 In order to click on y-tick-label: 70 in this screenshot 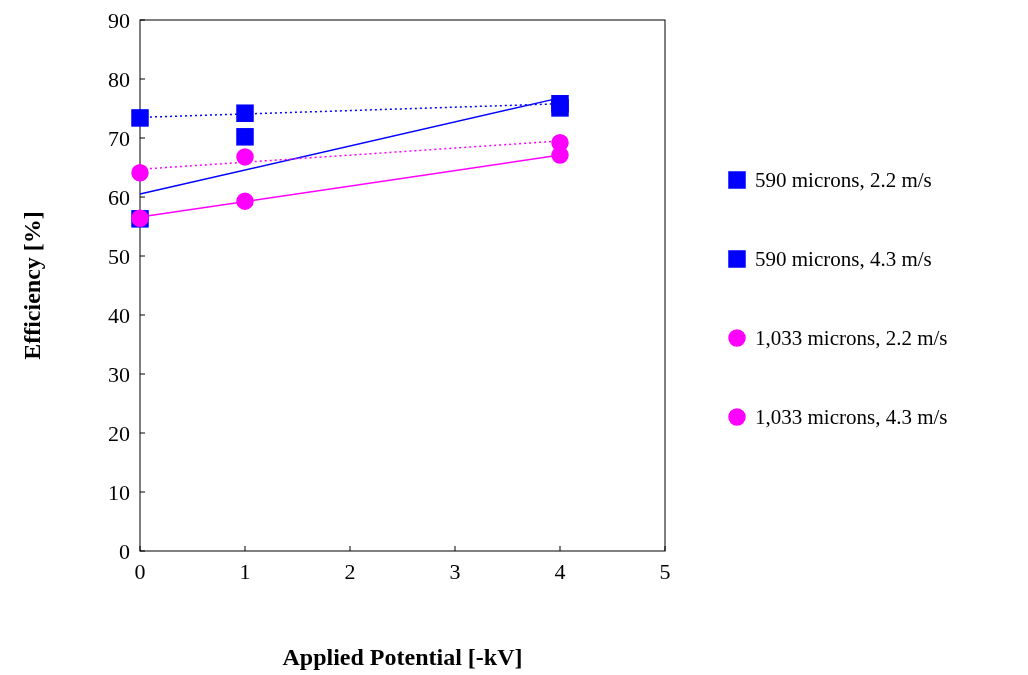, I will do `click(119, 138)`.